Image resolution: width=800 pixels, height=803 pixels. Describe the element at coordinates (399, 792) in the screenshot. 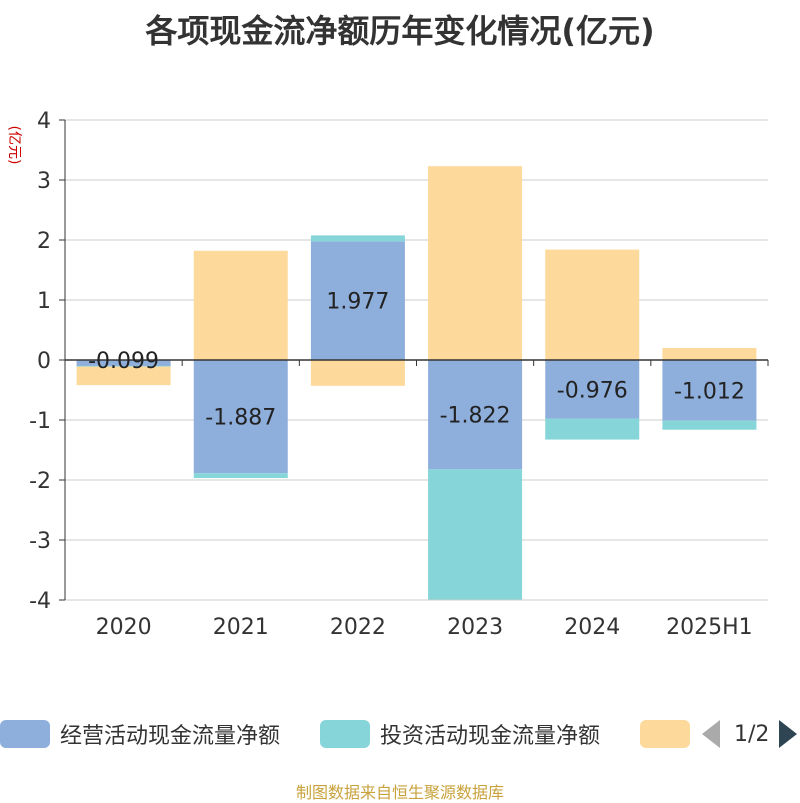

I see `data-source-note: 制图数据来自恒生聚源数据库` at that location.